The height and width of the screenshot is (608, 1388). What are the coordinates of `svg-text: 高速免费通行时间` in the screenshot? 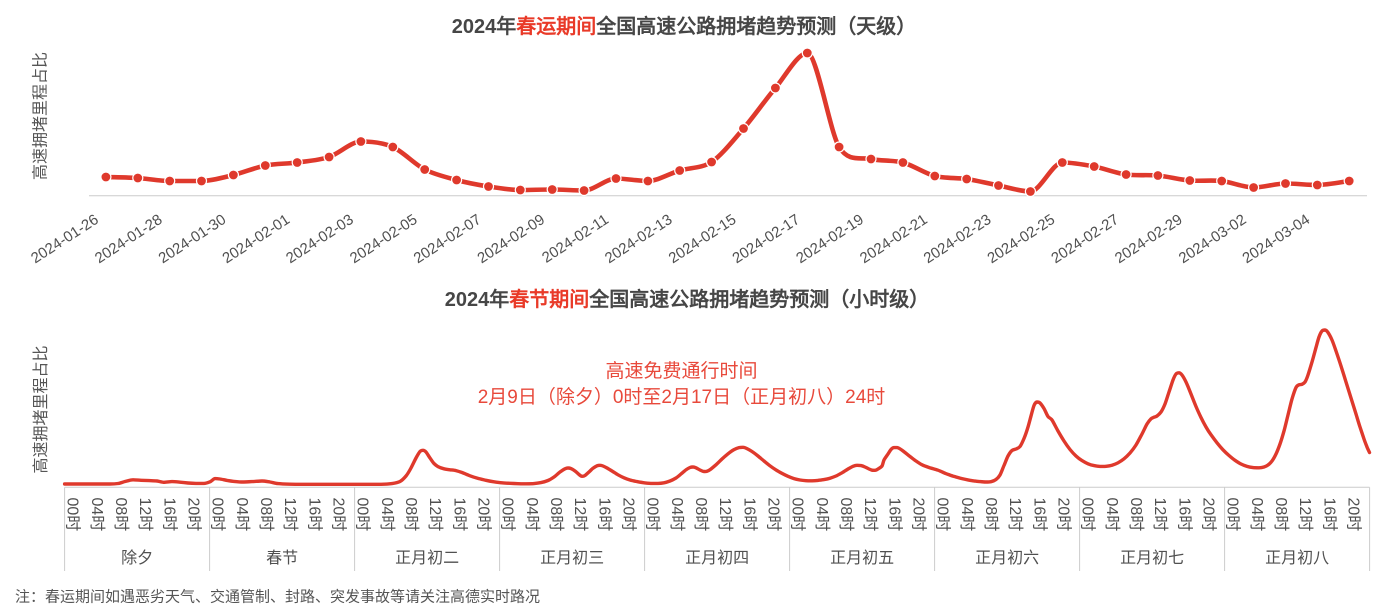 It's located at (681, 371).